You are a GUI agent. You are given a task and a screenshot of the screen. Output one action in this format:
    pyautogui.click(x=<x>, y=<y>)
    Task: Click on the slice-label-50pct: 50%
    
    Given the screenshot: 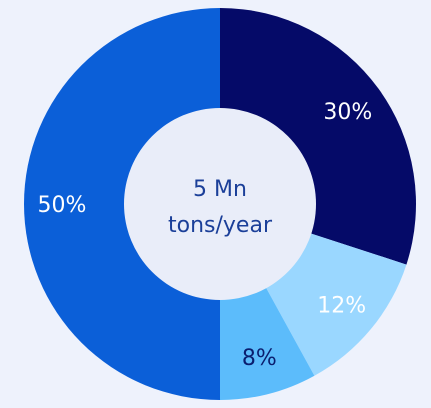 What is the action you would take?
    pyautogui.click(x=62, y=205)
    